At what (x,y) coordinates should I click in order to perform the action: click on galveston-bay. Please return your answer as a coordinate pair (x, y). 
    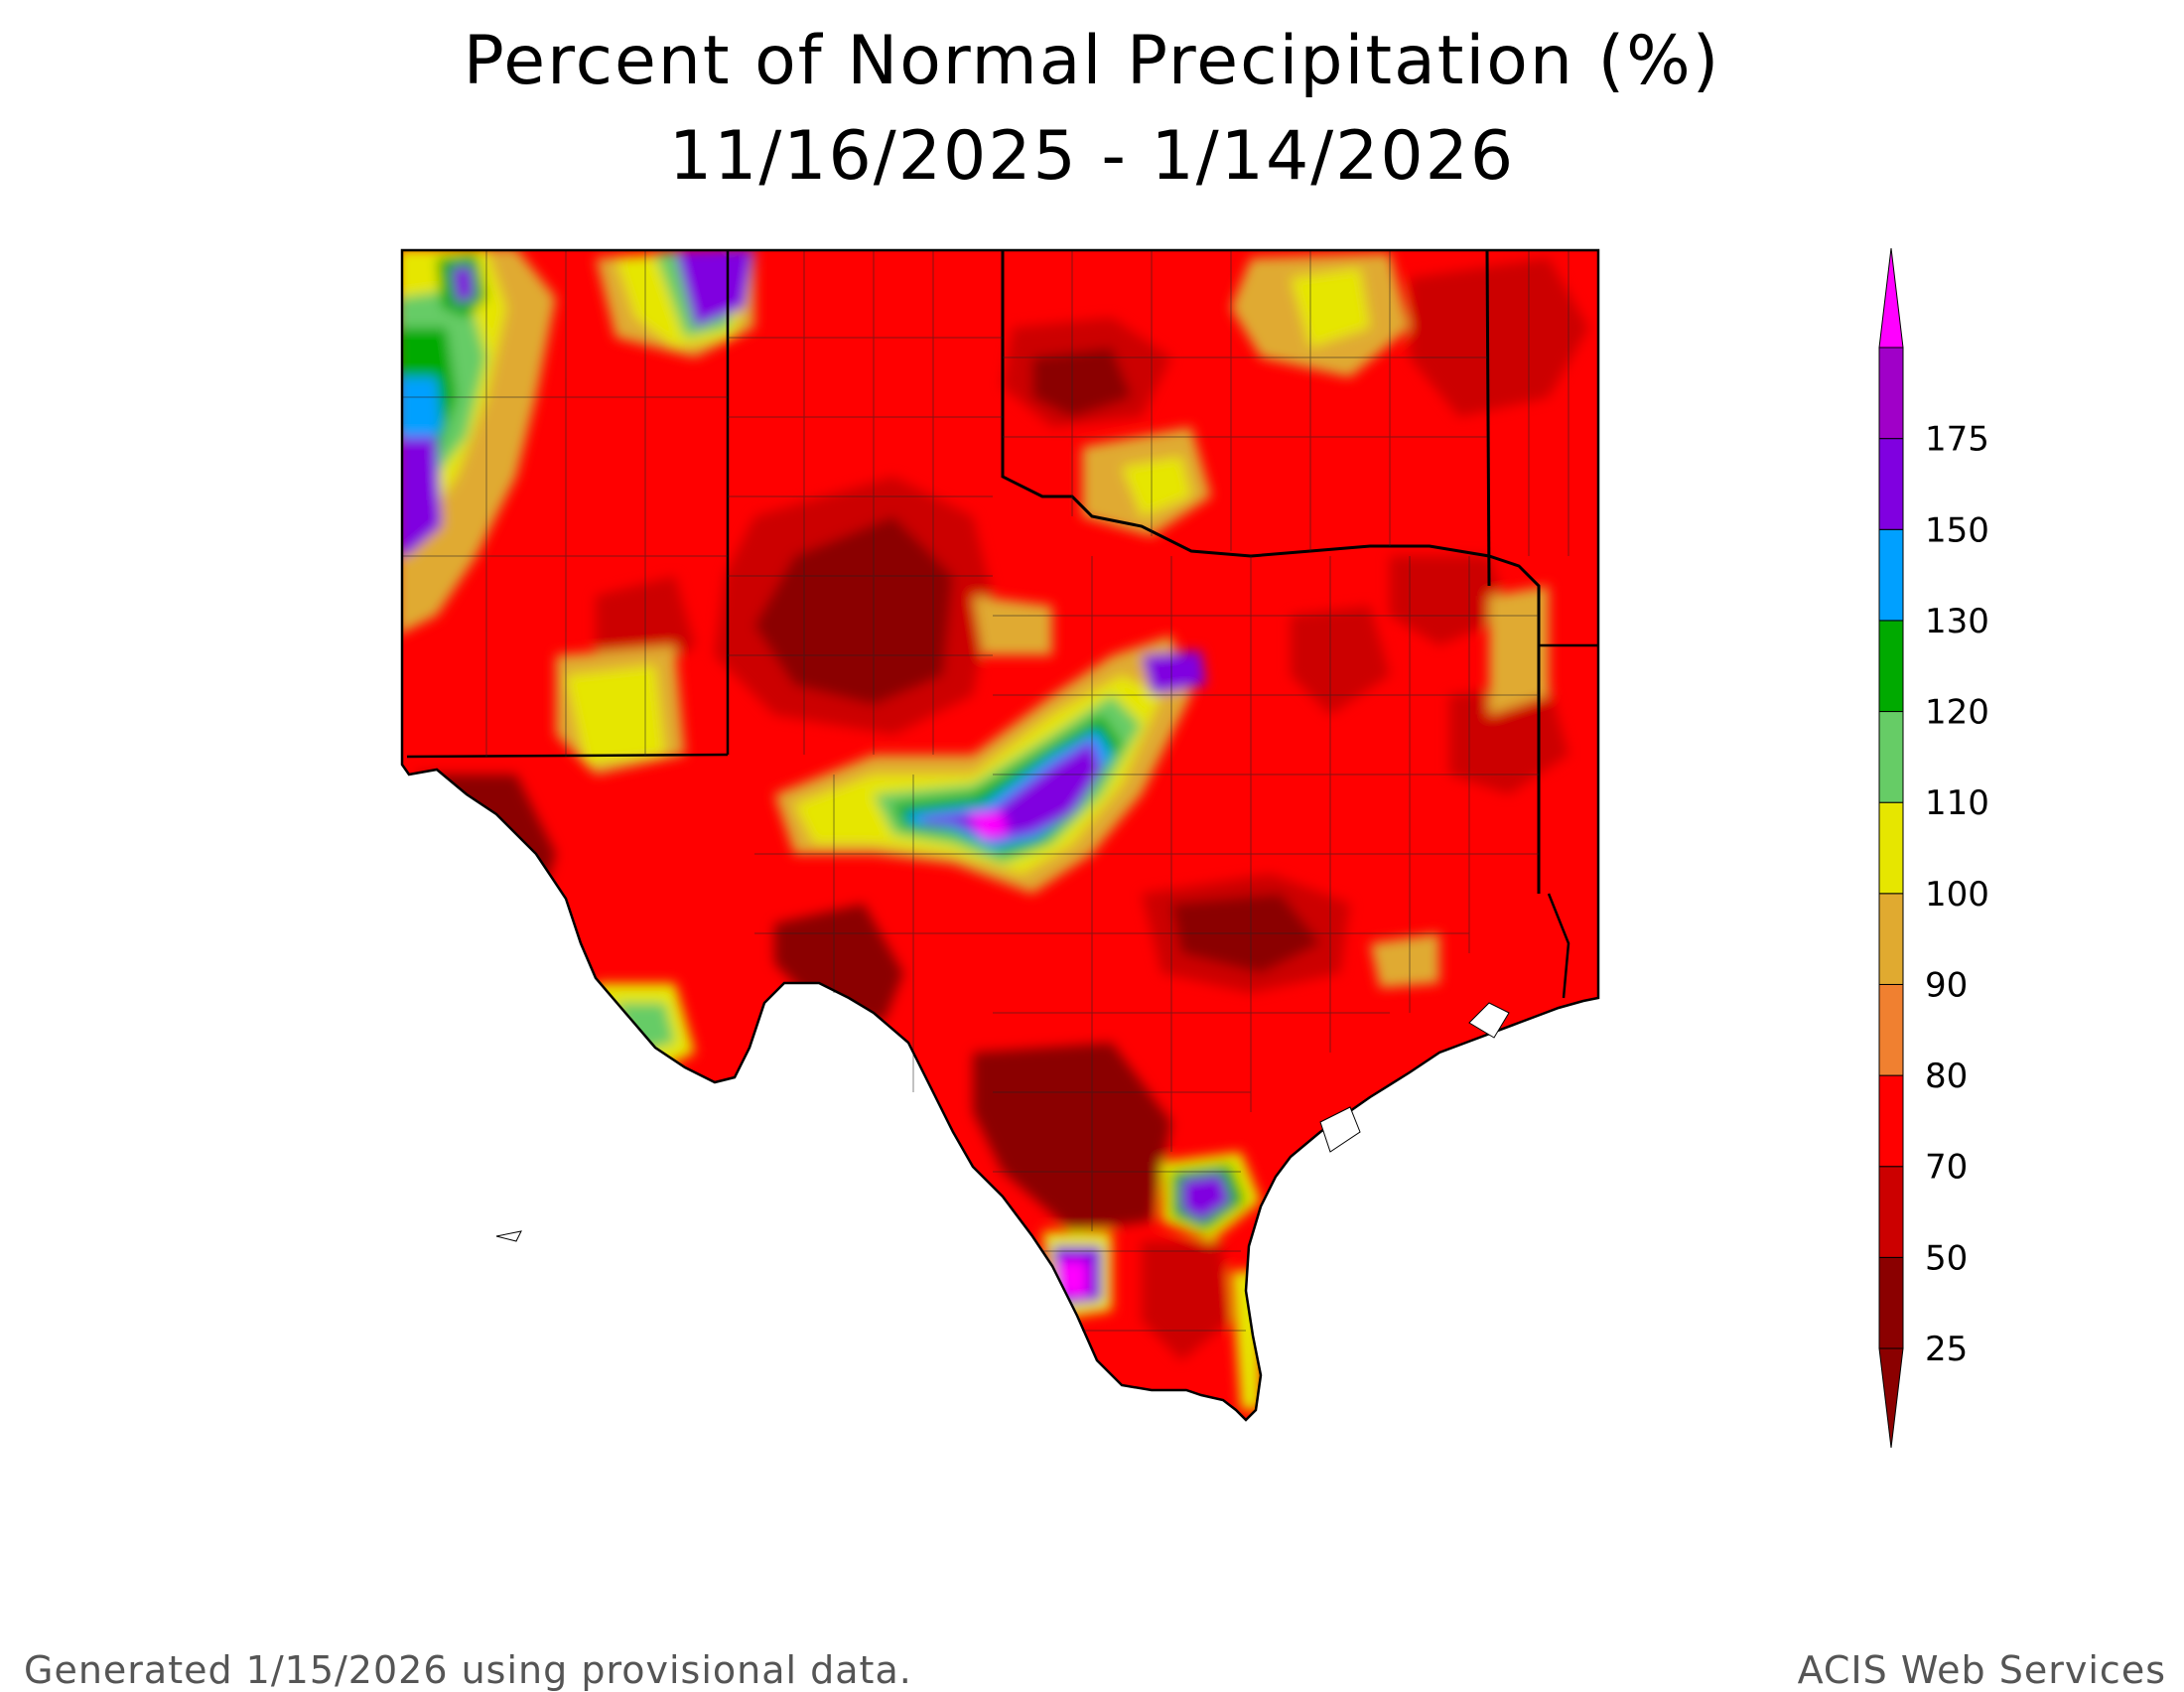
    Looking at the image, I should click on (1489, 1020).